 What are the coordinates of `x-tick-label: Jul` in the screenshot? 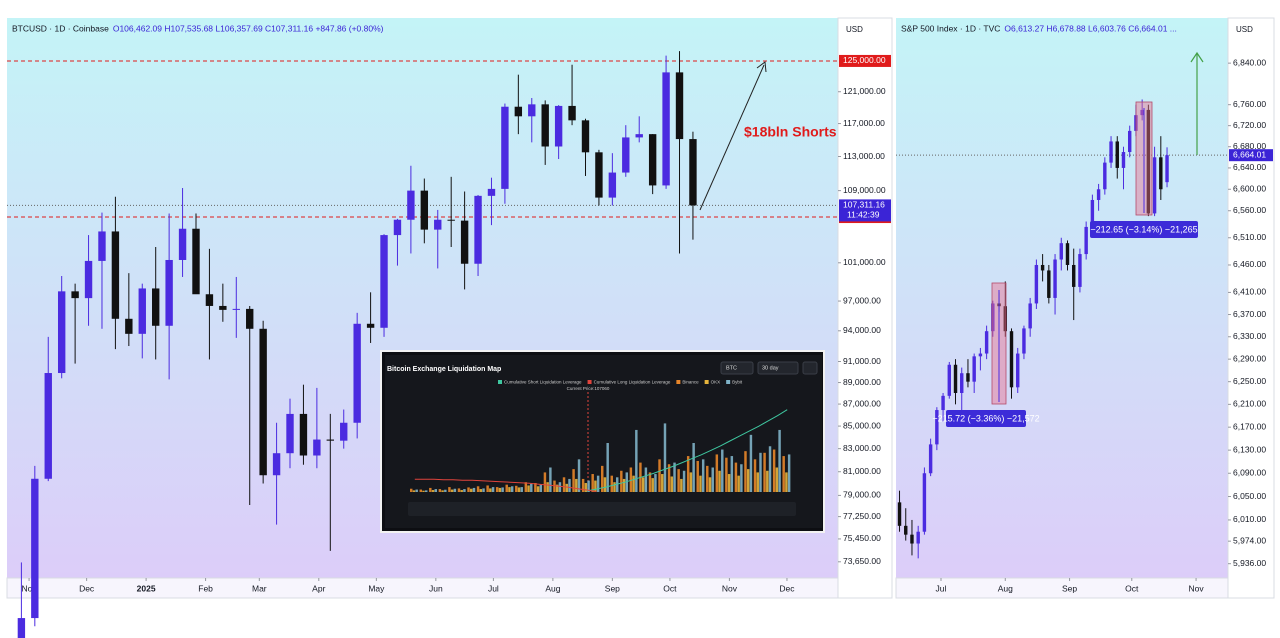 It's located at (493, 588).